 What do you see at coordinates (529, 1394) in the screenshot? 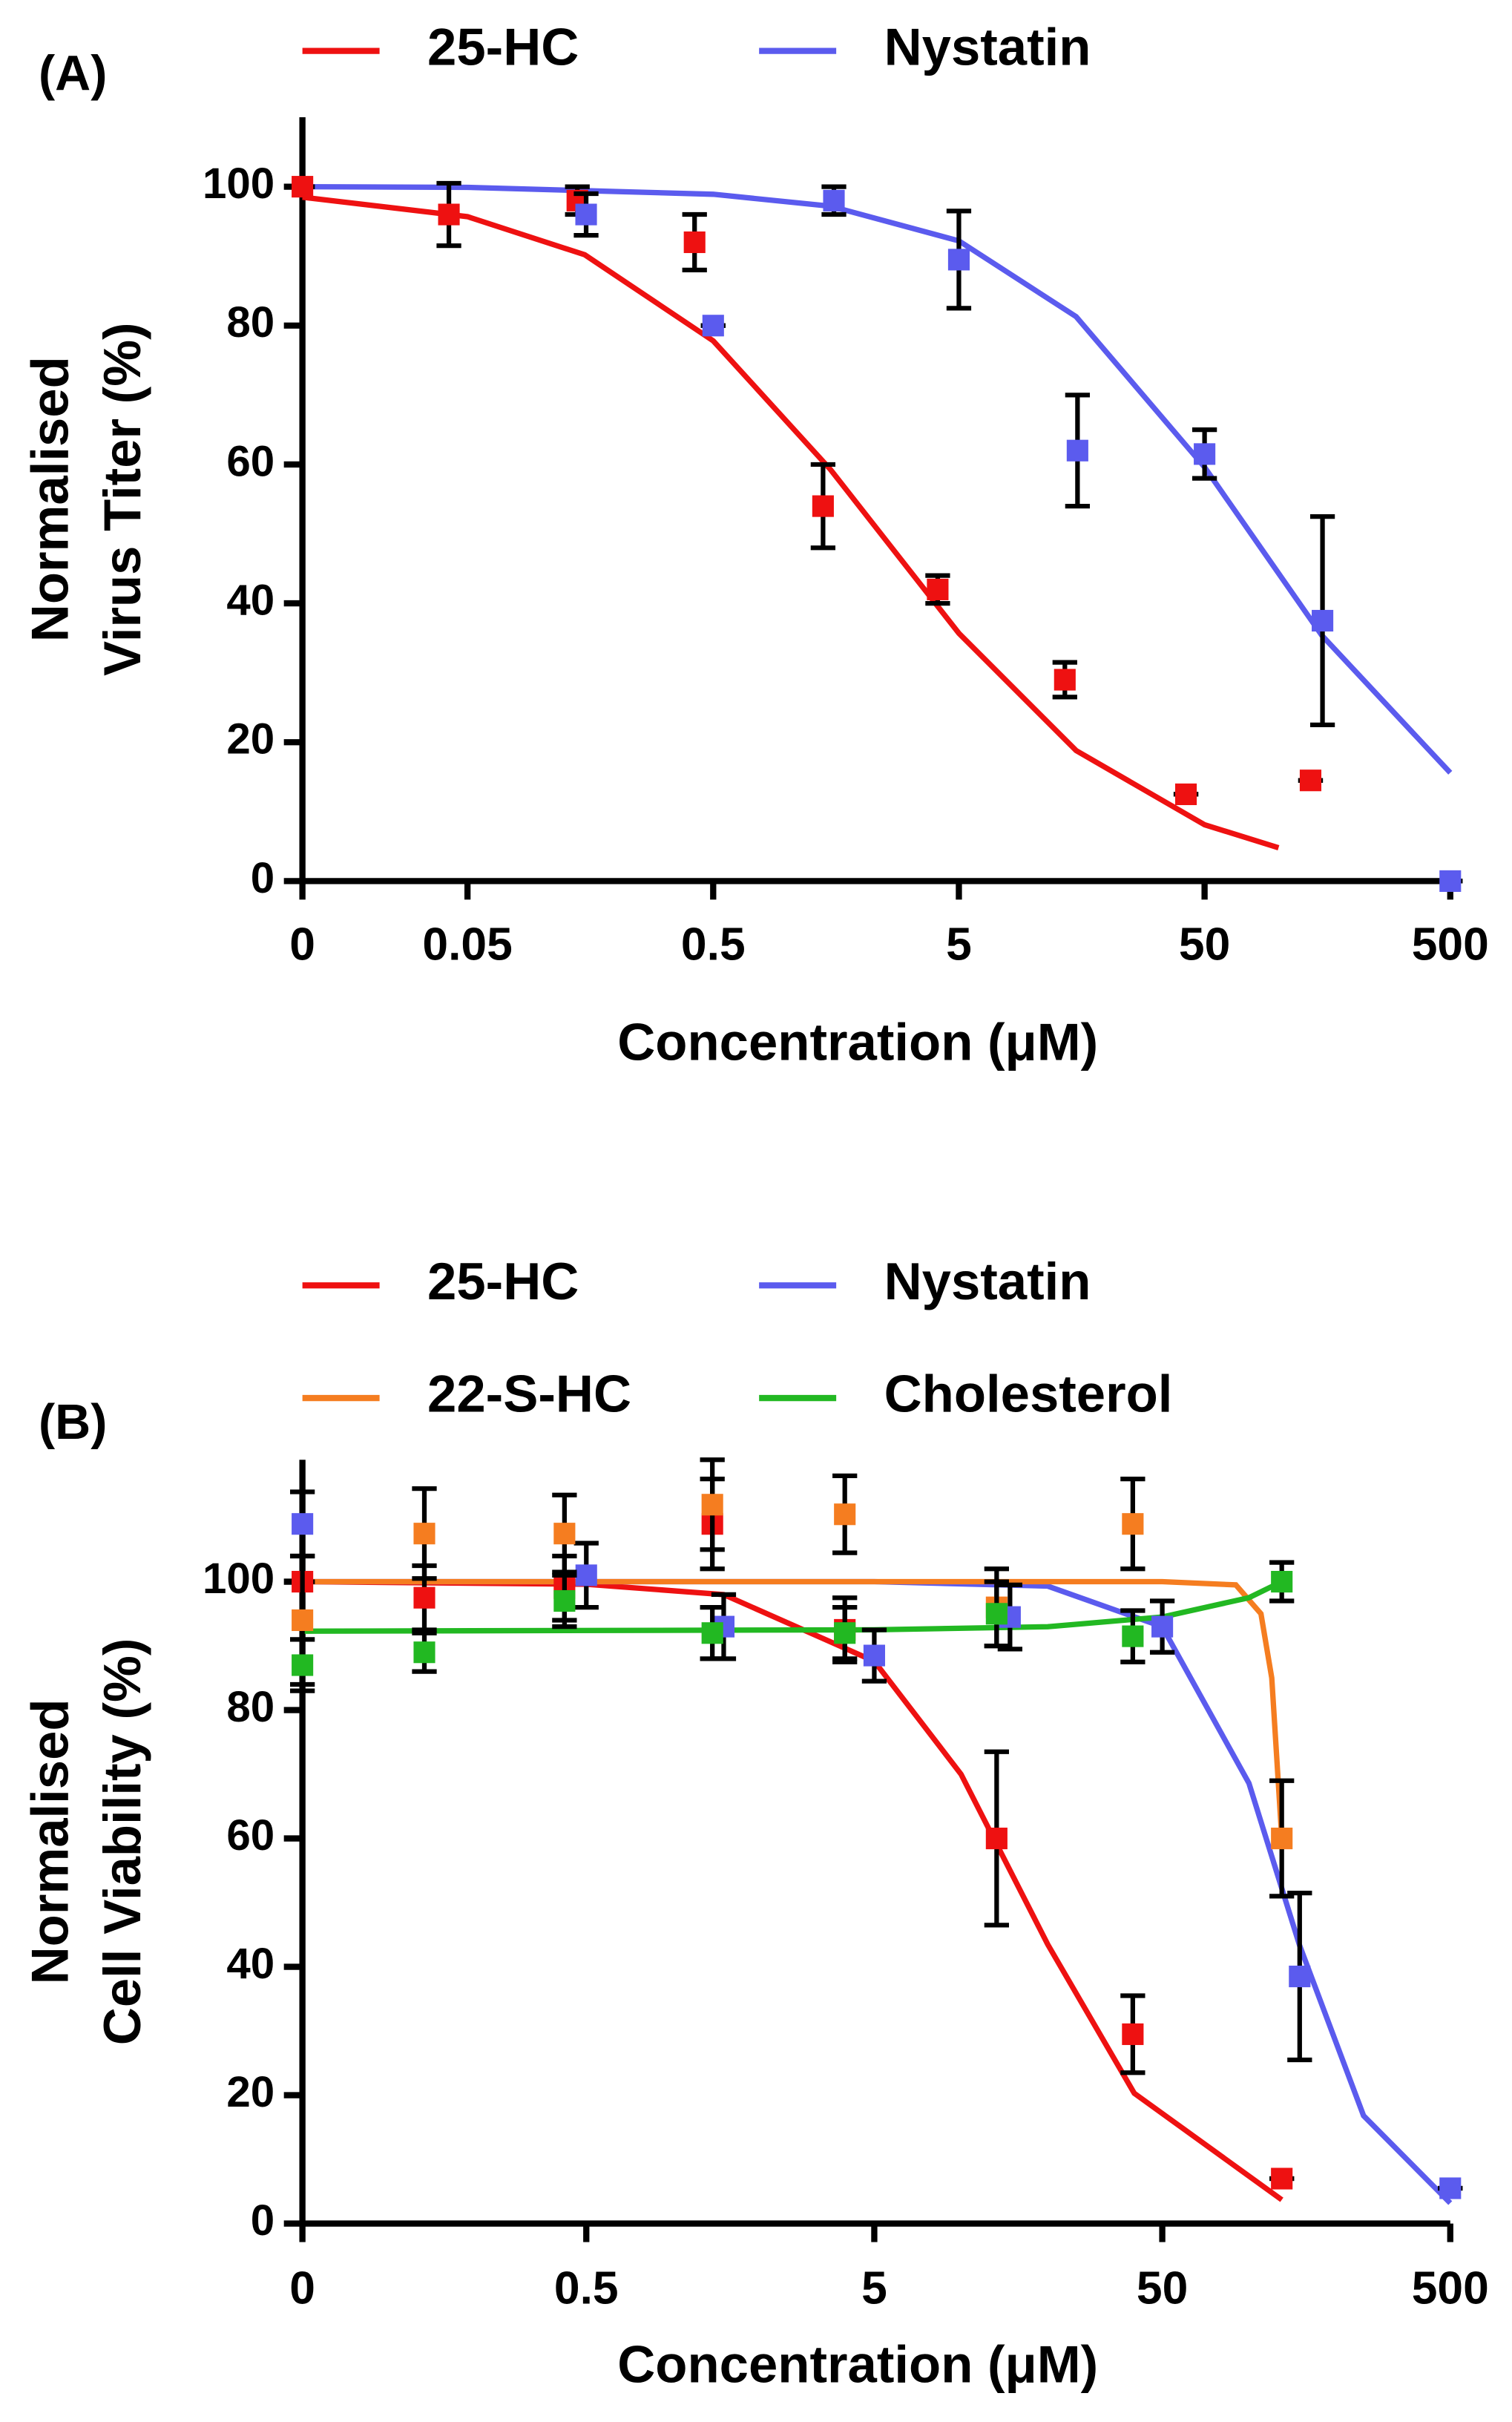
I see `legend-label: 22-S-HC` at bounding box center [529, 1394].